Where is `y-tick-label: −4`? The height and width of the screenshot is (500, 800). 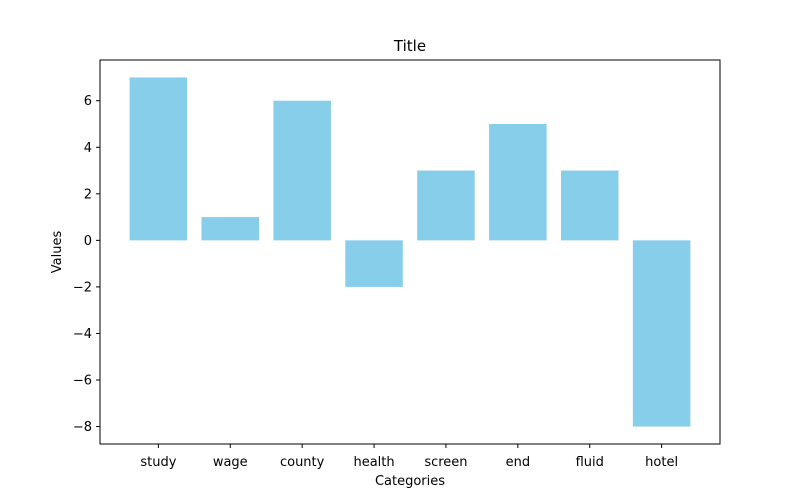
y-tick-label: −4 is located at coordinates (82, 334).